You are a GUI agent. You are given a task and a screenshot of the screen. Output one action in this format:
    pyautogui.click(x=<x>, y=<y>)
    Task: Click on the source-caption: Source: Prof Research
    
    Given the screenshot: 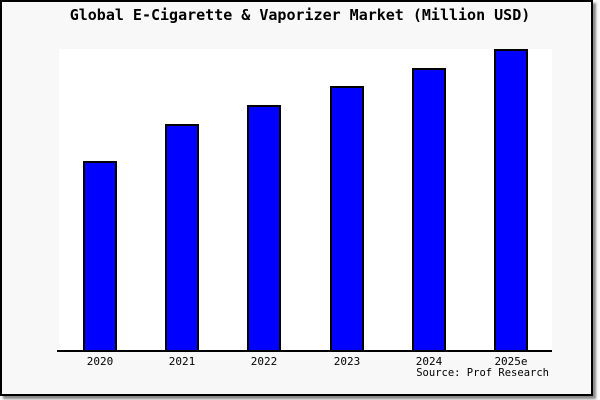 What is the action you would take?
    pyautogui.click(x=482, y=373)
    